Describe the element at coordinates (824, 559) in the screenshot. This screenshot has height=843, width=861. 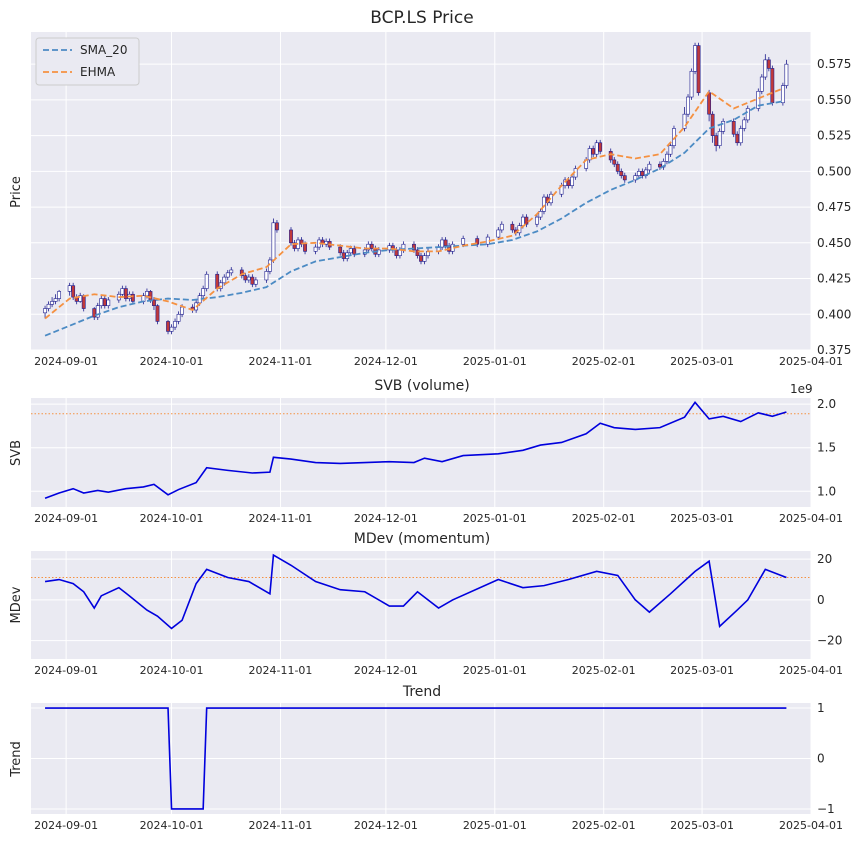
I see `y-tick-label: 20` at that location.